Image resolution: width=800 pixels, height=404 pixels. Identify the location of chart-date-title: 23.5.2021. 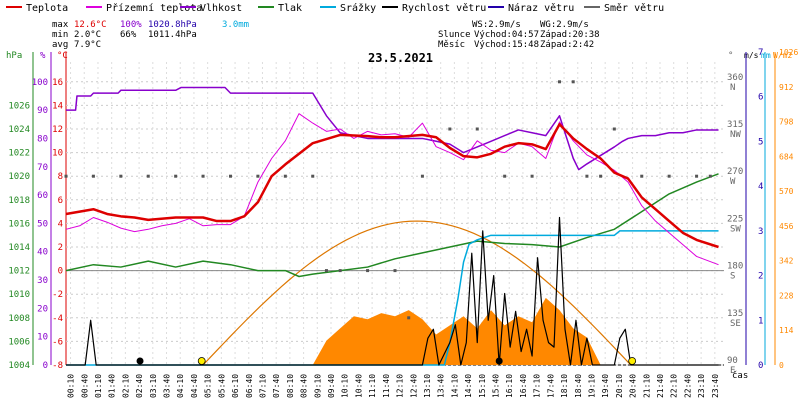
(400, 58).